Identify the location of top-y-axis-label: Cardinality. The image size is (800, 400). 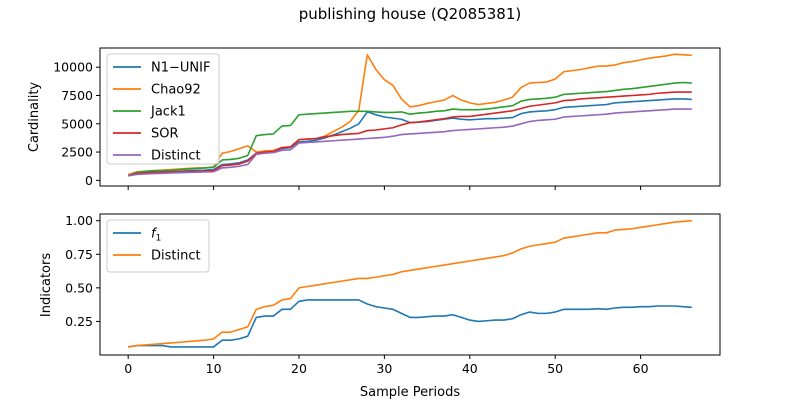
(34, 117).